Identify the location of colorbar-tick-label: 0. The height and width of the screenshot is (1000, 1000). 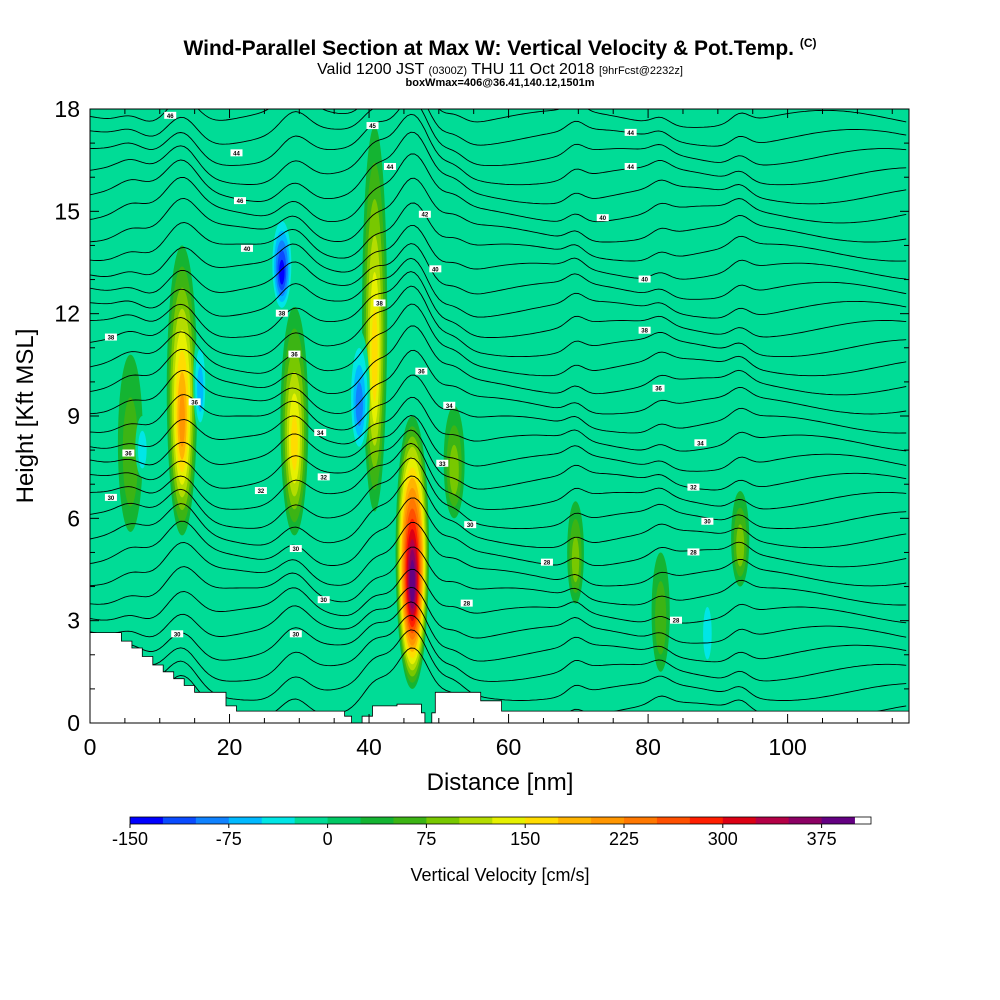
(328, 839).